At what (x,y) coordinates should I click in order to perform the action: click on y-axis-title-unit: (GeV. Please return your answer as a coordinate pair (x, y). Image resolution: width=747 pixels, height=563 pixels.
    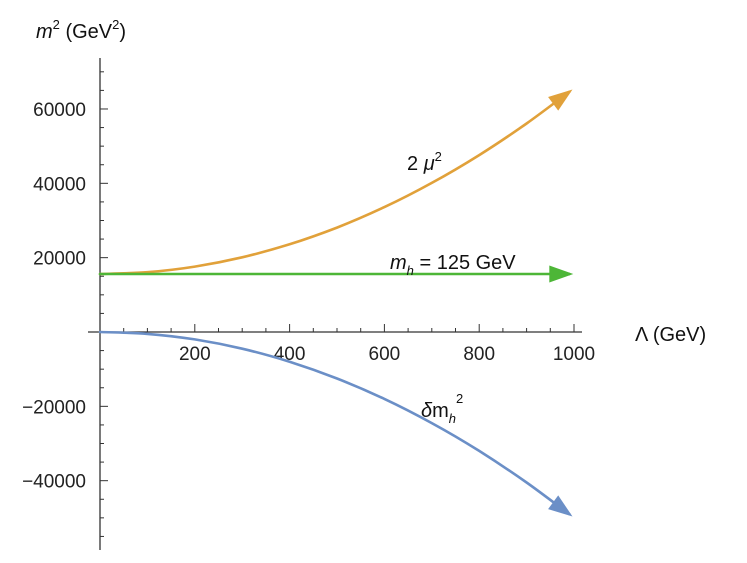
    Looking at the image, I should click on (86, 32).